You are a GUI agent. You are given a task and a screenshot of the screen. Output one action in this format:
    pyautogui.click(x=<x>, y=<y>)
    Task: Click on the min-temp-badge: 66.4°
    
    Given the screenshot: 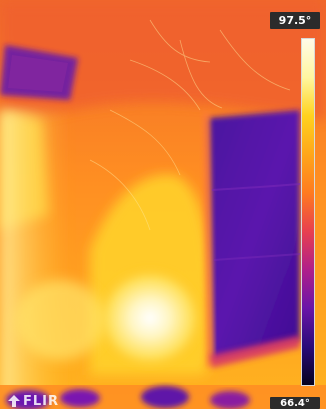 What is the action you would take?
    pyautogui.click(x=295, y=403)
    